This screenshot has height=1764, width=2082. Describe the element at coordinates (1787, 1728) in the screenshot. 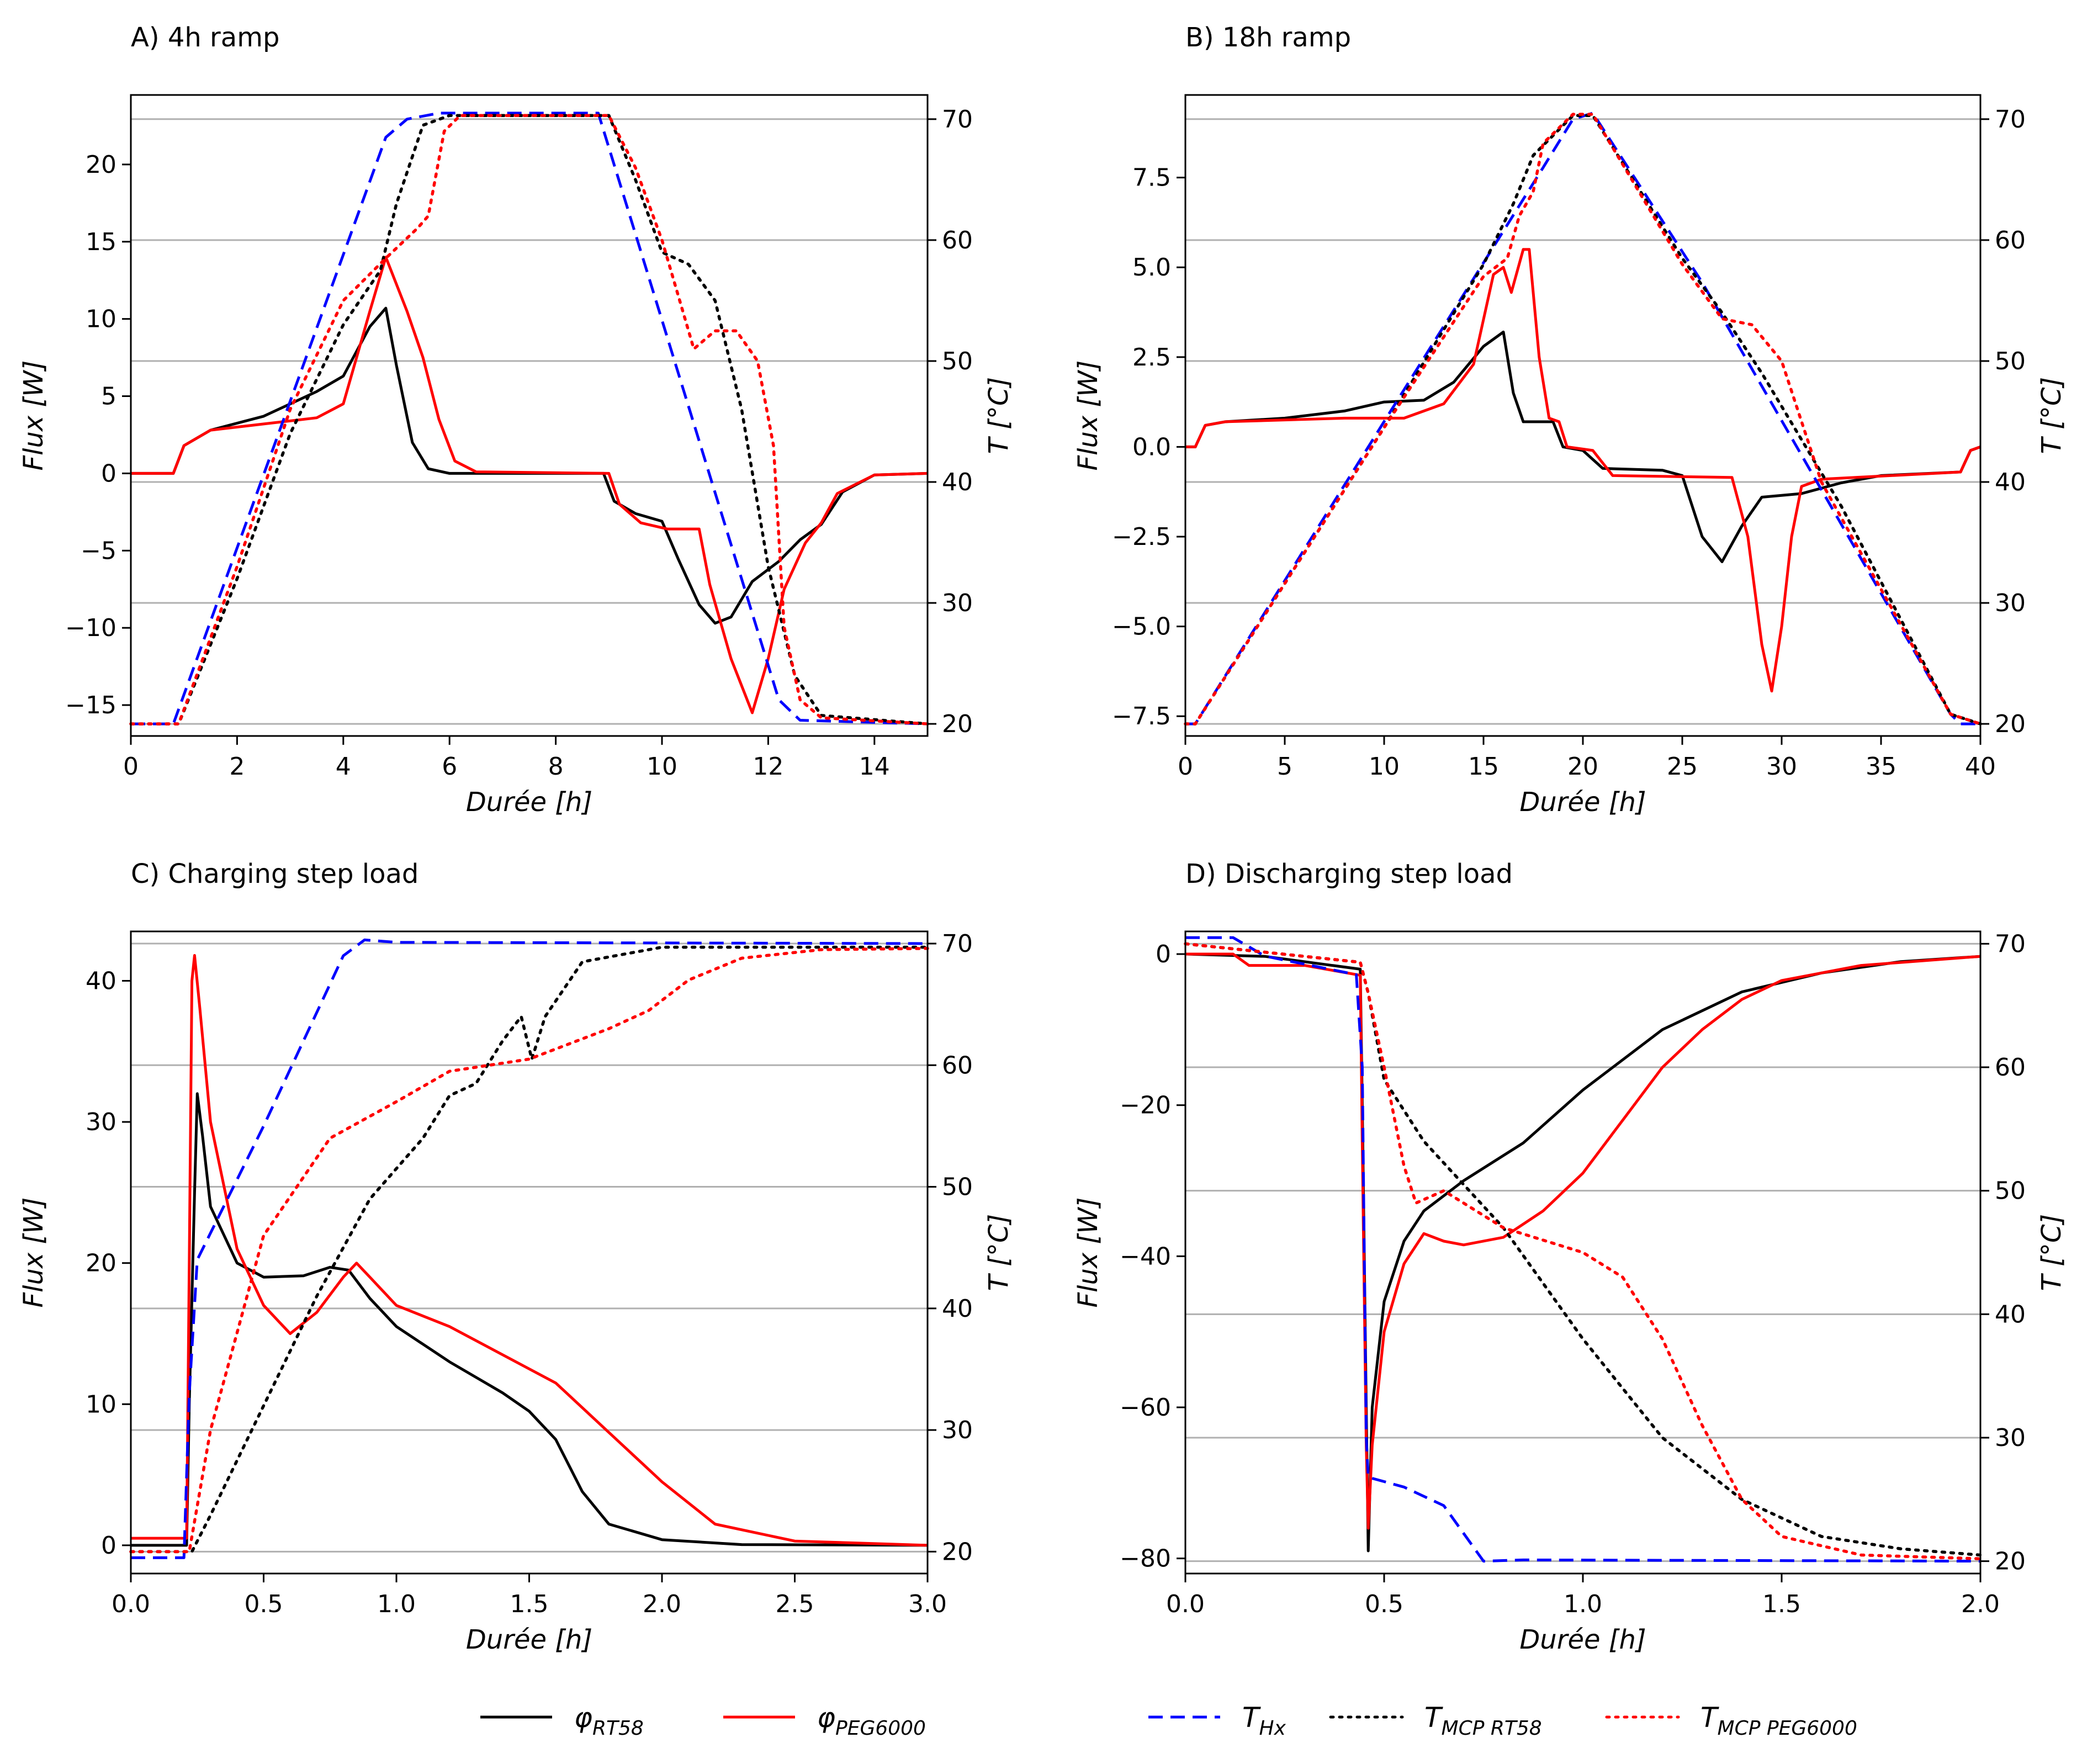

I see `legend-subscript: MCP PEG6000` at that location.